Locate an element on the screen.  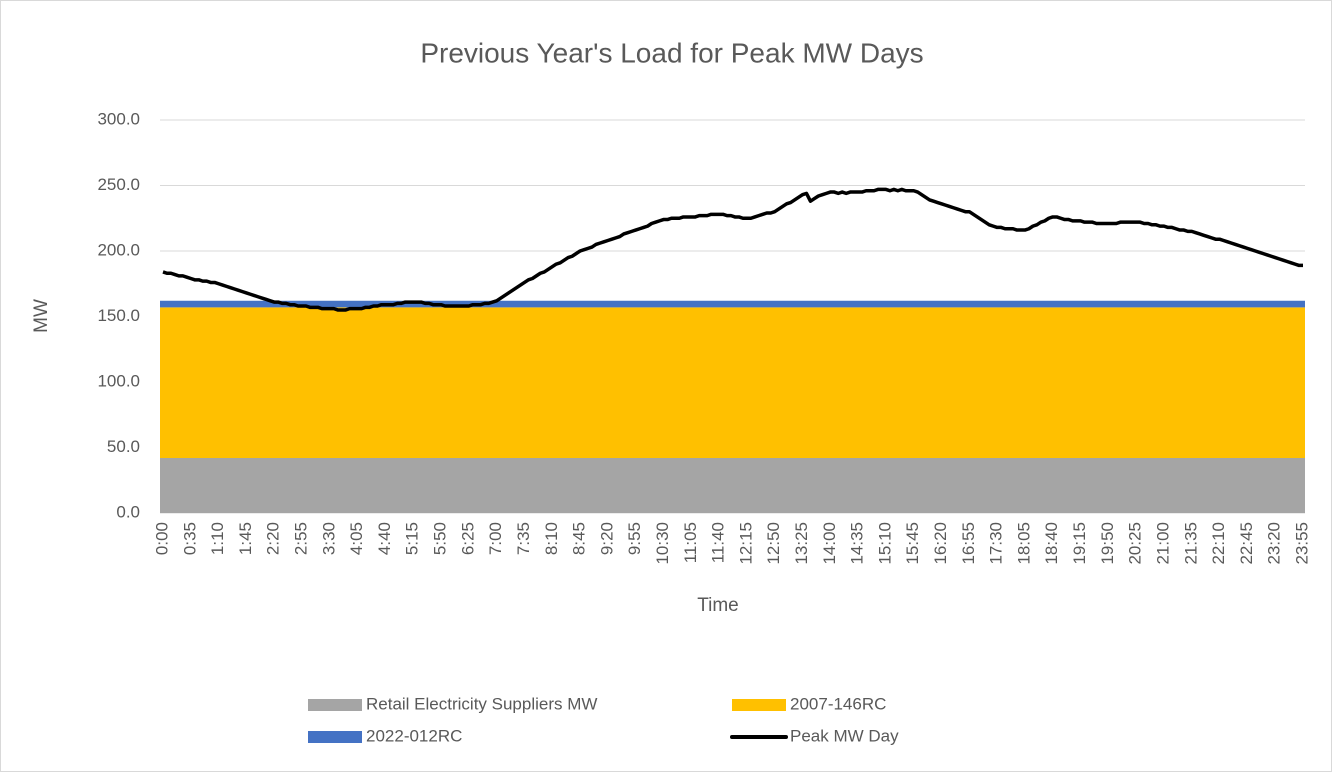
legend-label: 2007-146RC is located at coordinates (838, 703).